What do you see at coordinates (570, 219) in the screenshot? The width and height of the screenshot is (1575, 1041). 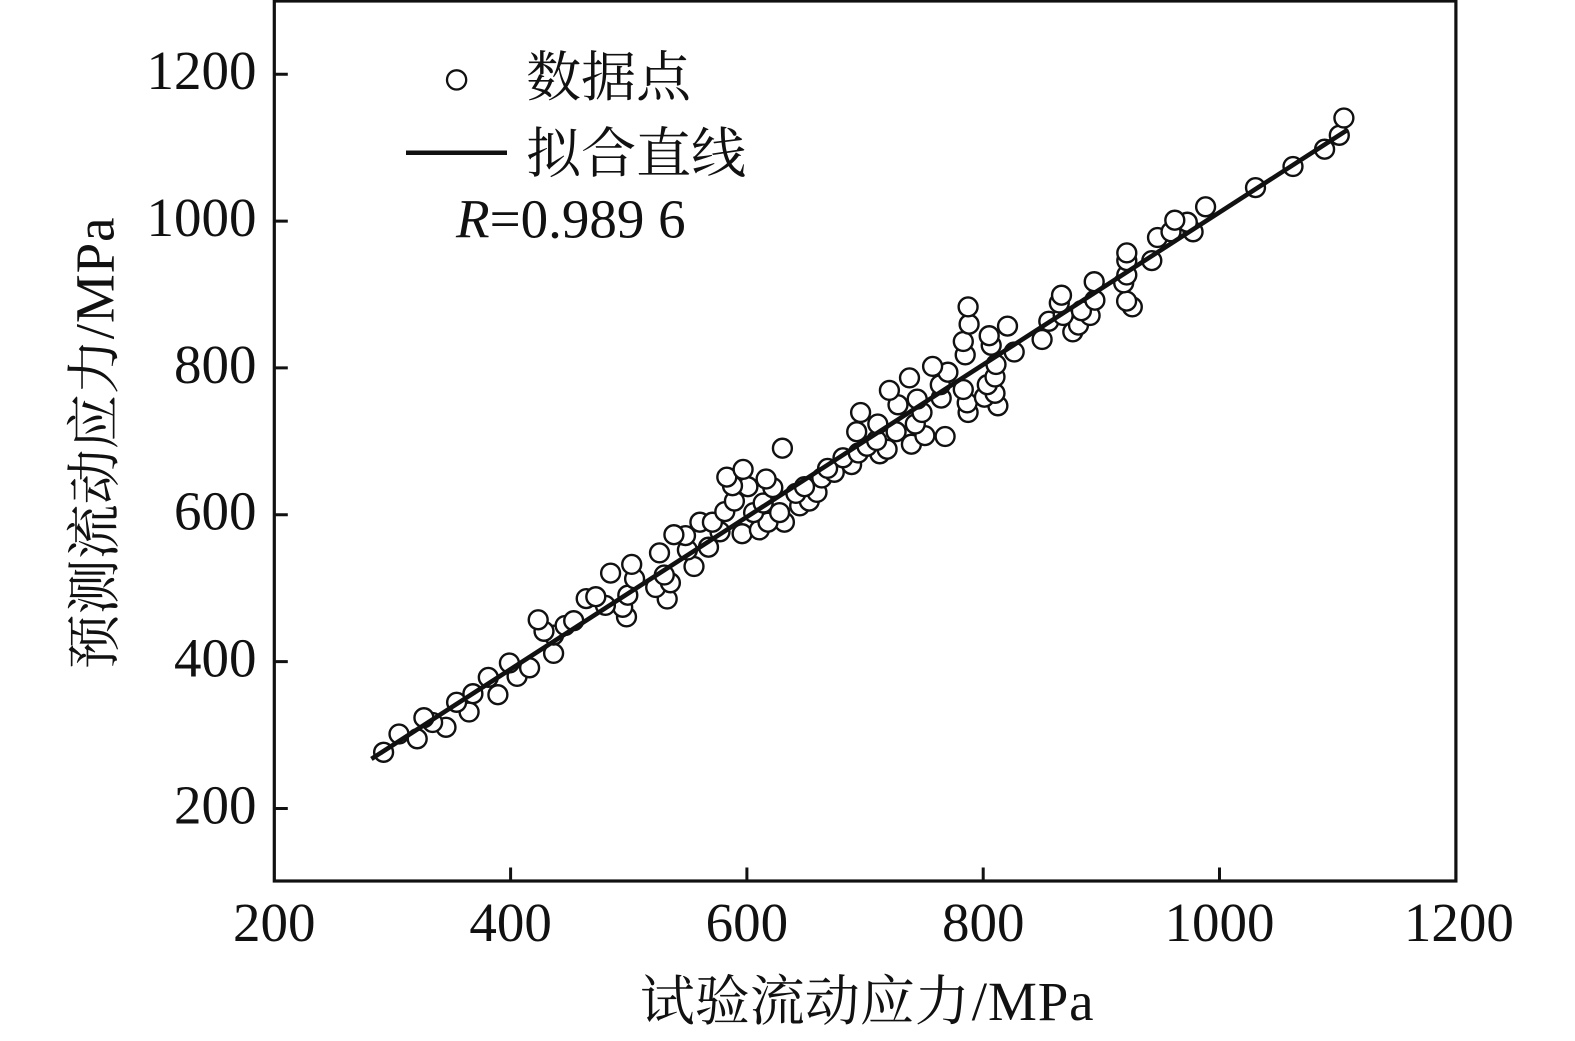 I see `svg-text: R=0.989 6` at bounding box center [570, 219].